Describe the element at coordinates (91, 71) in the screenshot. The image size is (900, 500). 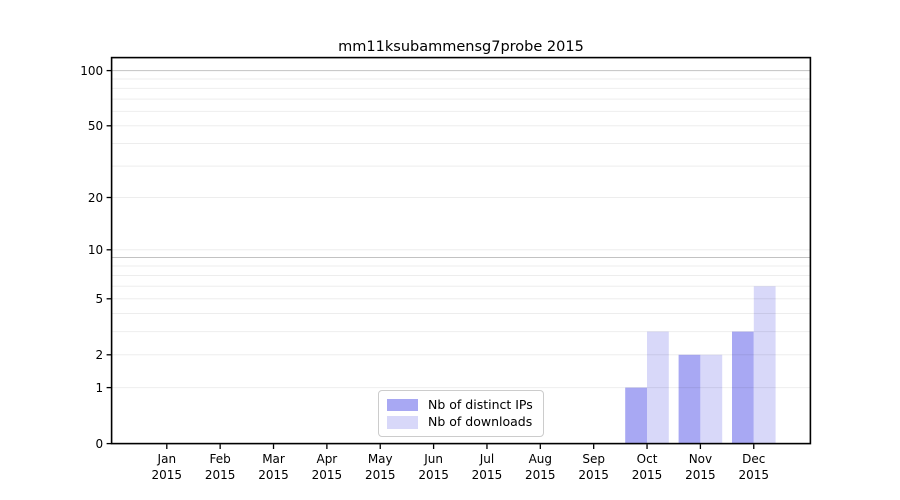
I see `y-tick-label-100: 100` at that location.